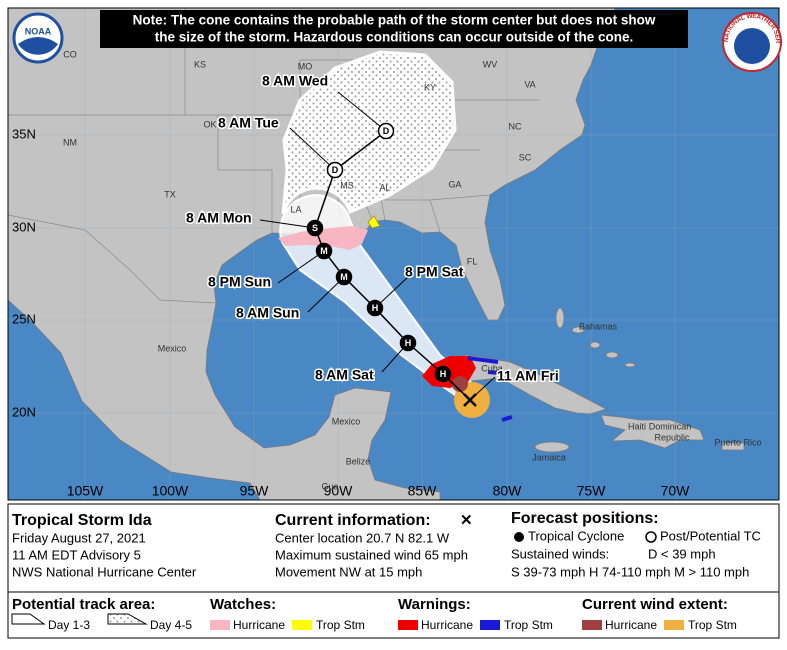  What do you see at coordinates (630, 571) in the screenshot?
I see `forecast-scale: S 39-73 mph H 74-110 mph M > 110 mph` at bounding box center [630, 571].